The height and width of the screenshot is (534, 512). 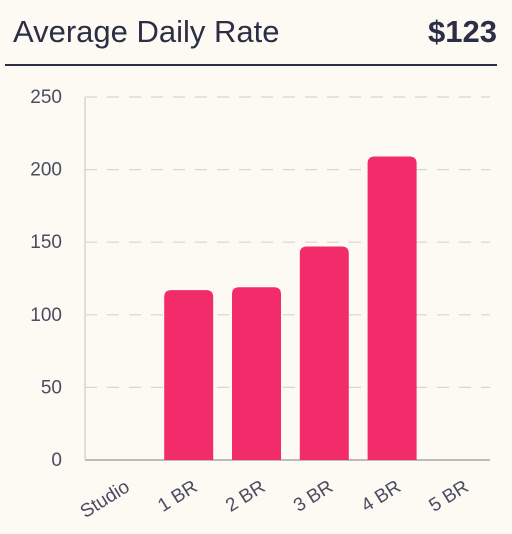 What do you see at coordinates (146, 31) in the screenshot?
I see `card-title: Average Daily Rate` at bounding box center [146, 31].